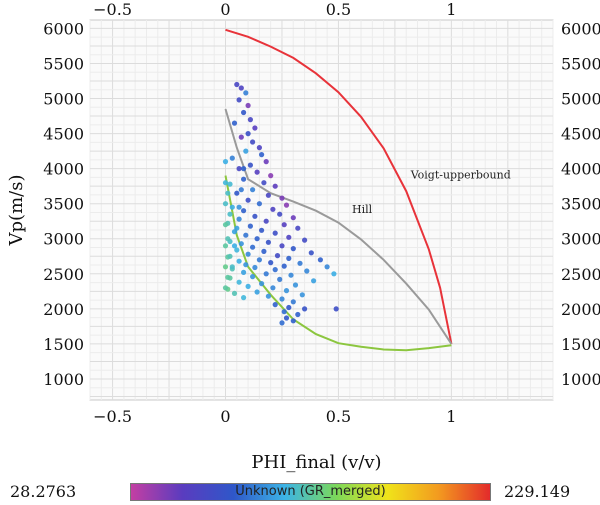  I want to click on x-top-tick-label: −0.5, so click(112, 9).